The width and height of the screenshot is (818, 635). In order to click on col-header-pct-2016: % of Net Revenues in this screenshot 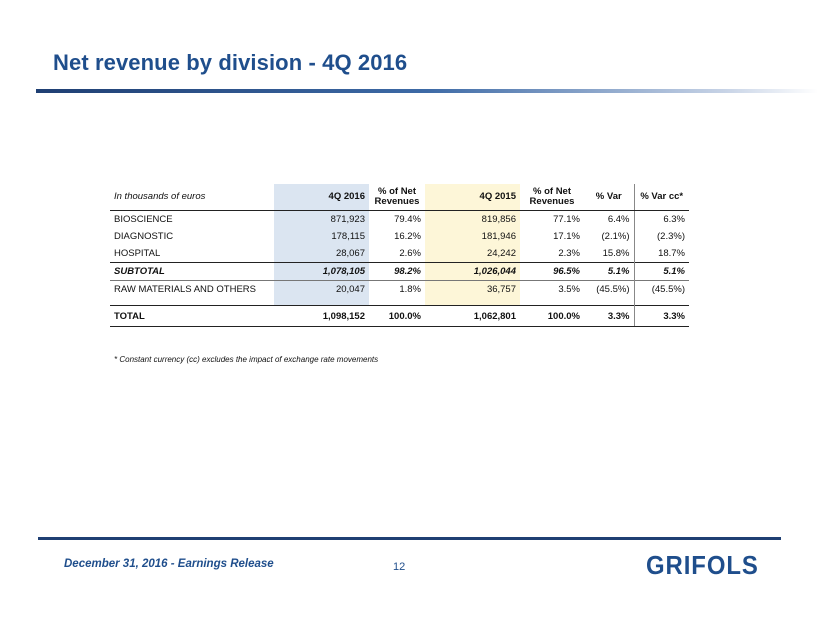, I will do `click(397, 197)`.